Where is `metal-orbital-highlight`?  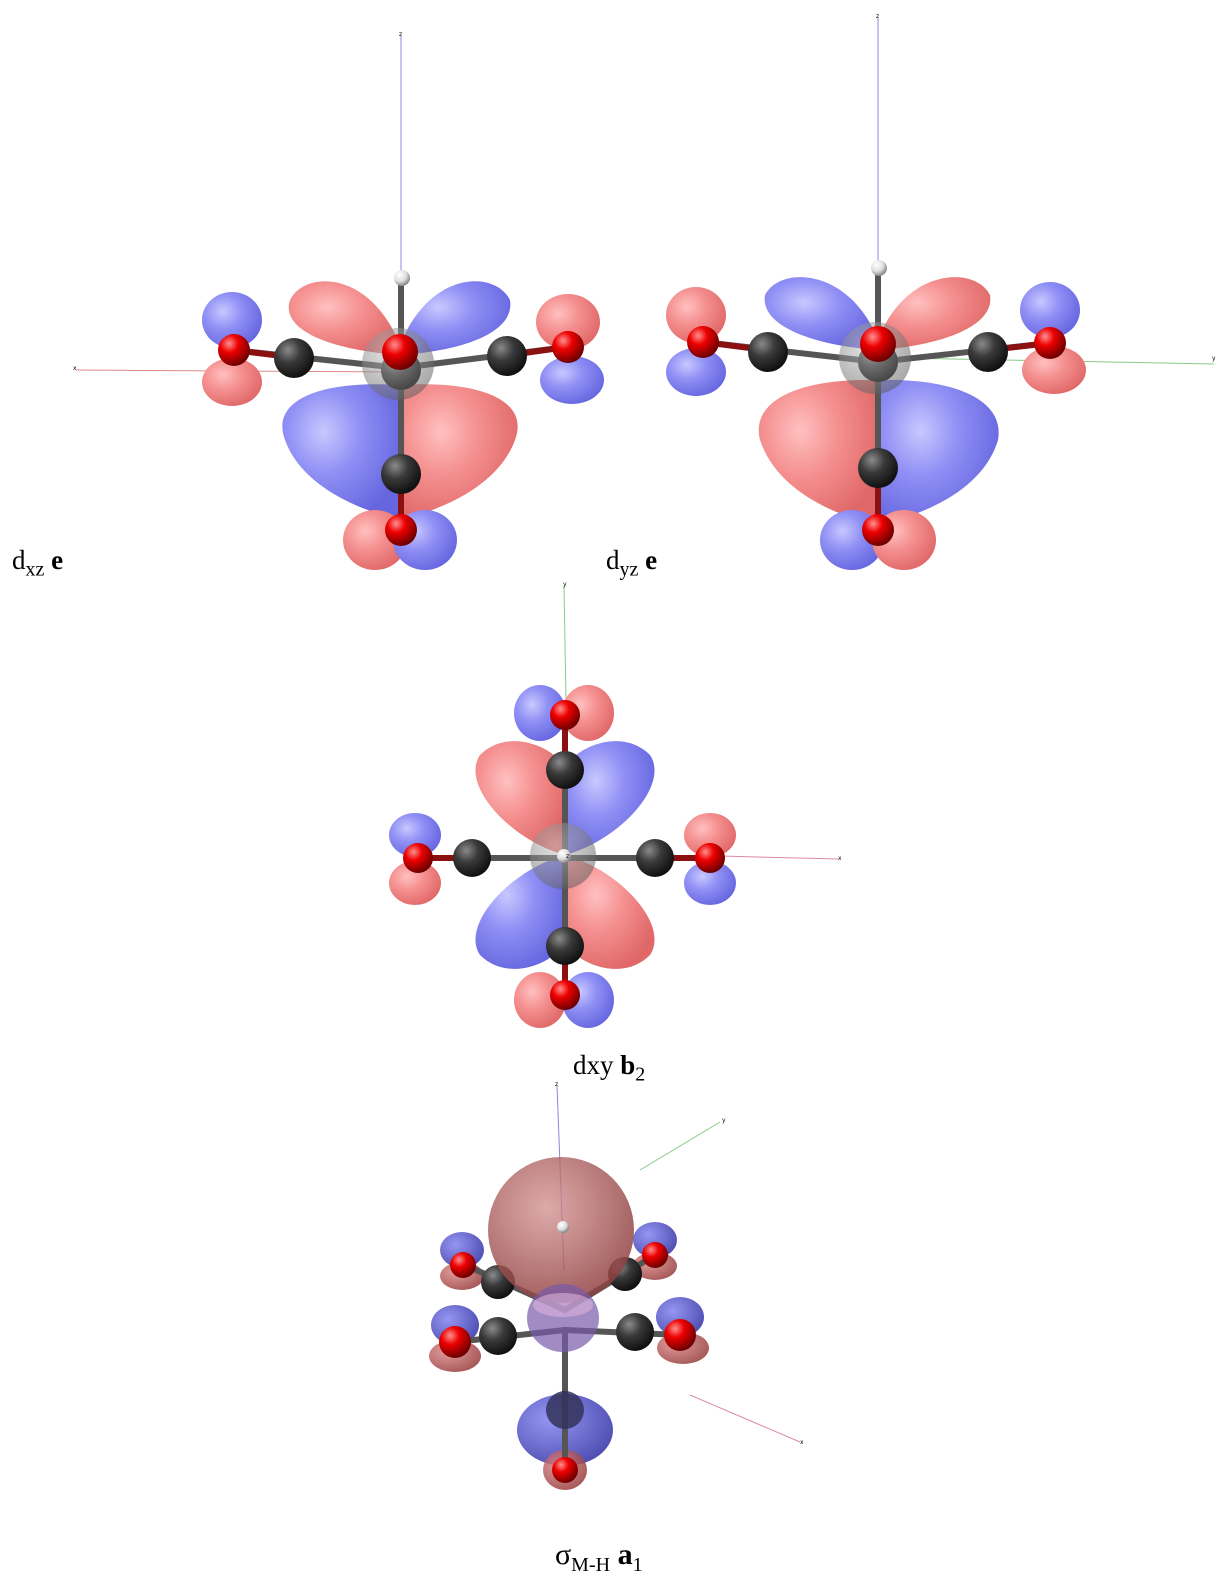 metal-orbital-highlight is located at coordinates (563, 1305).